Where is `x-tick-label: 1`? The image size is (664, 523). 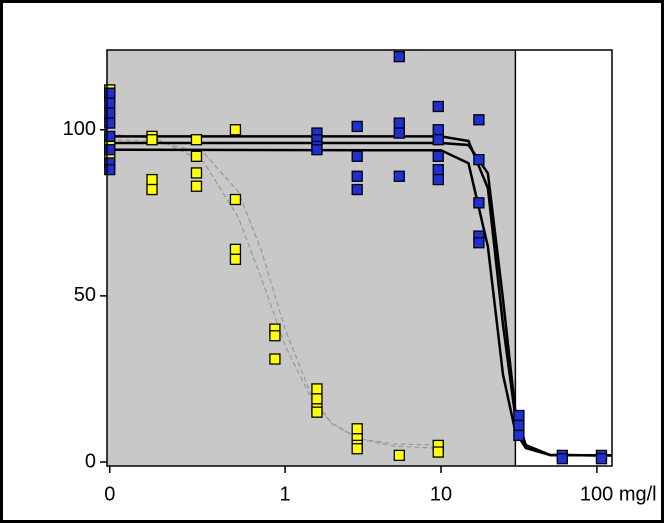 x-tick-label: 1 is located at coordinates (285, 494).